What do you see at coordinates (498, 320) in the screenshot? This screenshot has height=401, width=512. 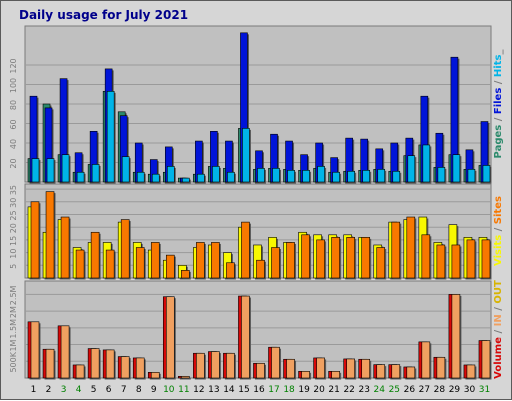 I see `legend-entry: IN` at bounding box center [498, 320].